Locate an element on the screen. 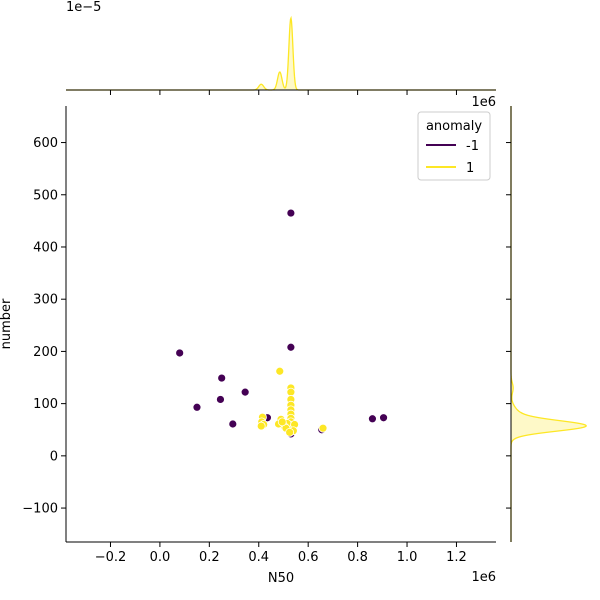 This screenshot has width=600, height=600. x-tick-label: 1.2 is located at coordinates (456, 557).